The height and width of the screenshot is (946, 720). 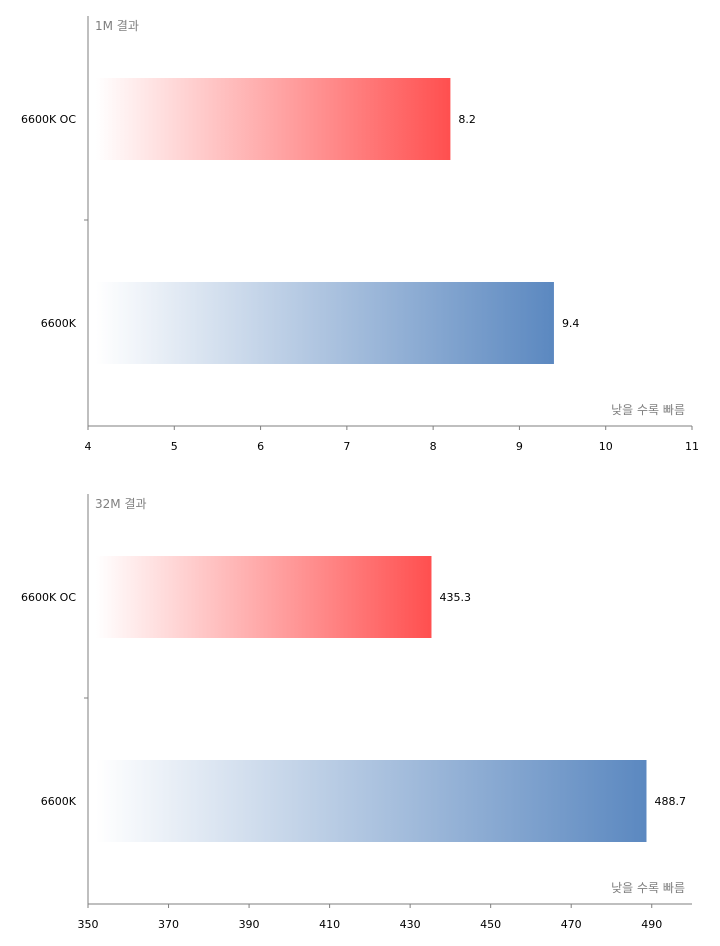 What do you see at coordinates (121, 504) in the screenshot?
I see `chart-32m-title: 32M 결과` at bounding box center [121, 504].